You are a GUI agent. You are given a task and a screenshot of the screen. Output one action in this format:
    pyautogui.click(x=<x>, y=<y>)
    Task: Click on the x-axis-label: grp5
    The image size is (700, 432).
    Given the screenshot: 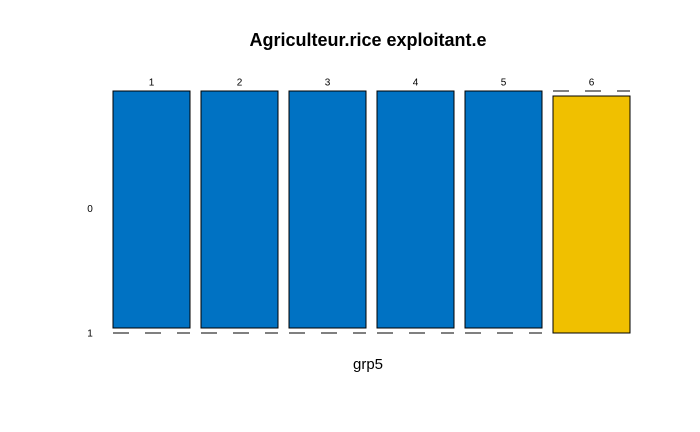 What is the action you would take?
    pyautogui.click(x=368, y=364)
    